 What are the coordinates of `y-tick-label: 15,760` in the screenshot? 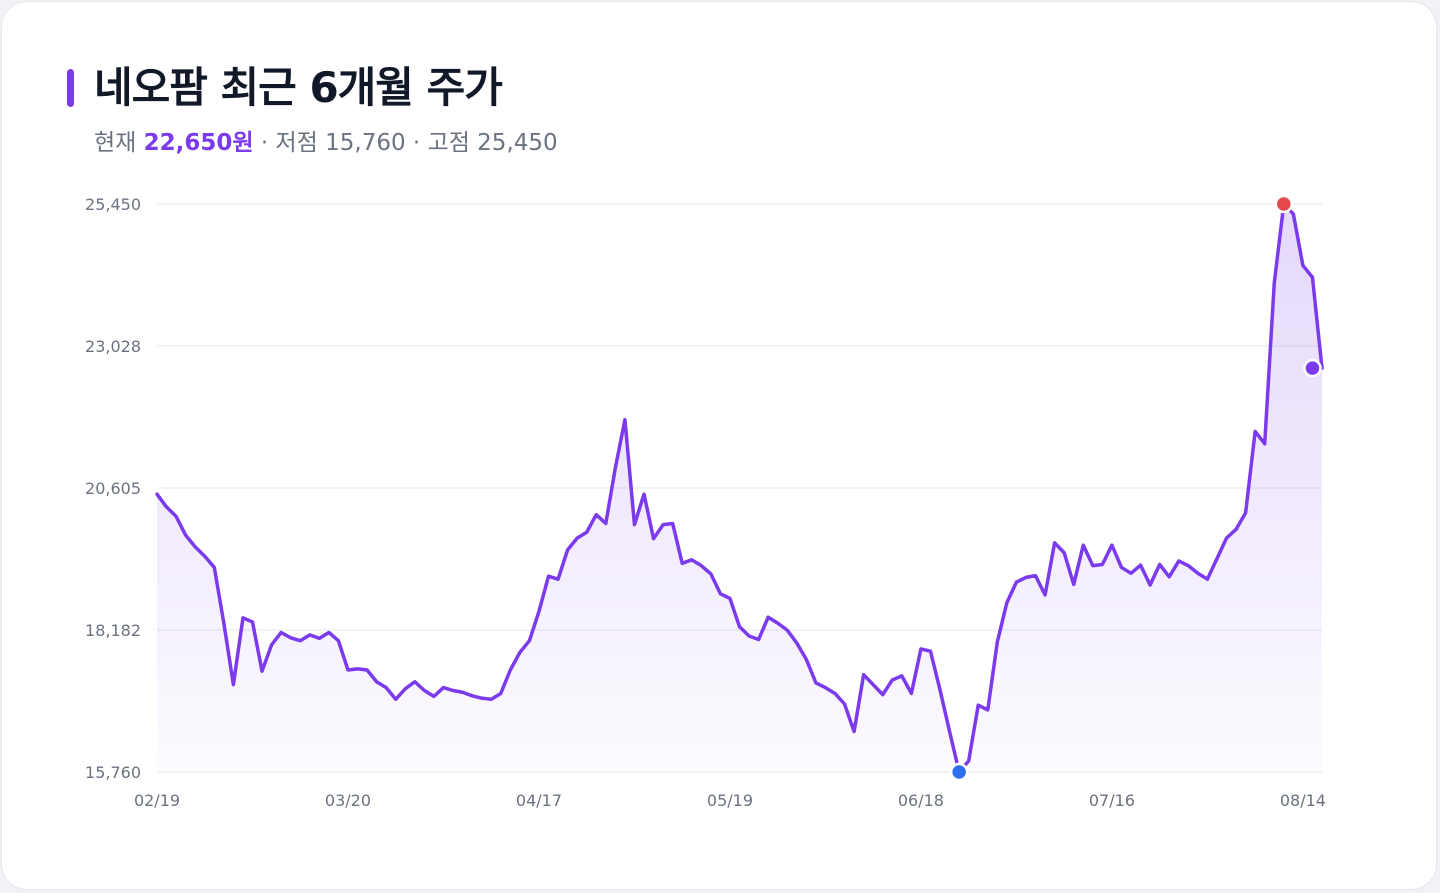 It's located at (113, 772).